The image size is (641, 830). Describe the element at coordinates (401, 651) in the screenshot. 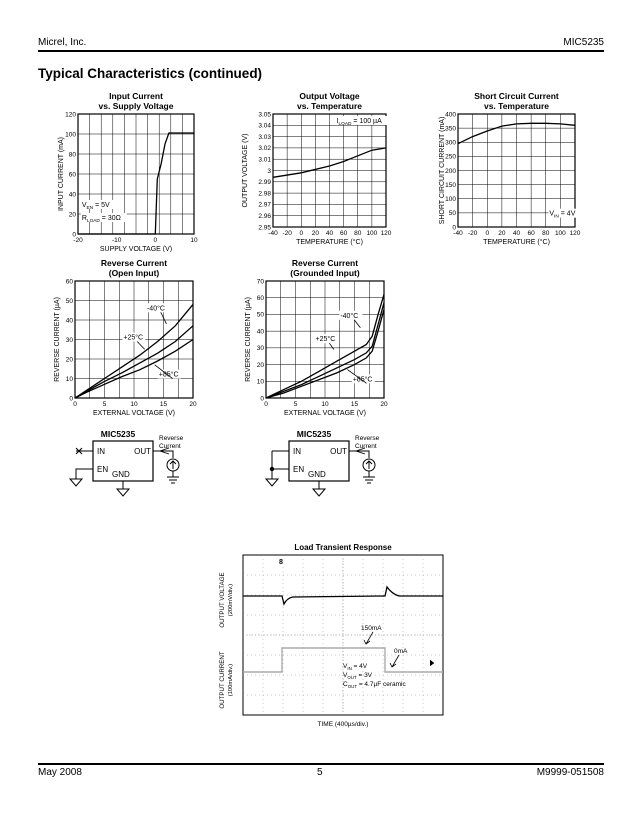

I see `scope-label-low: 0mA` at that location.